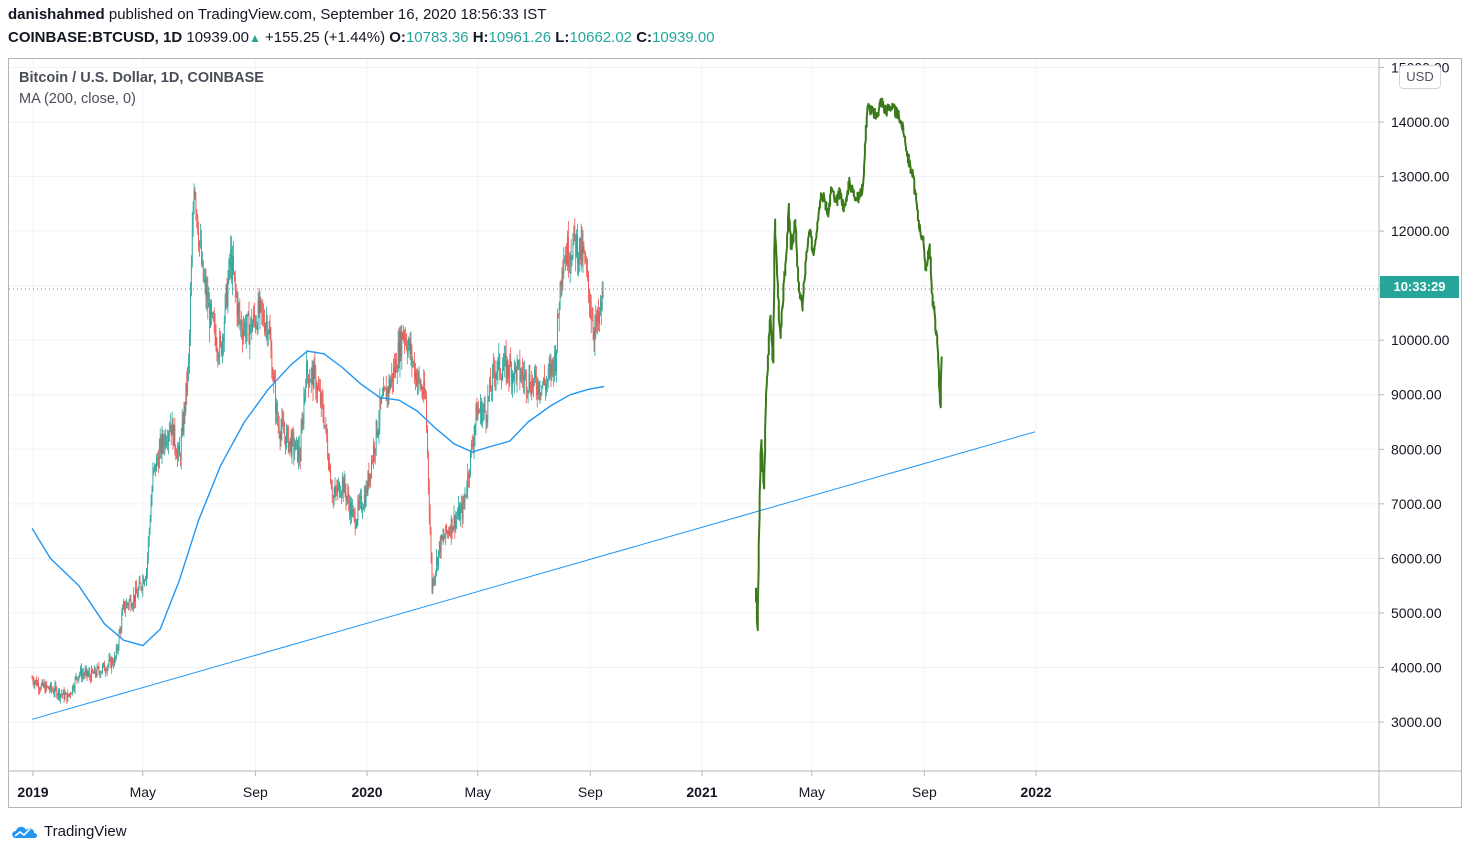 This screenshot has height=855, width=1470. Describe the element at coordinates (24, 832) in the screenshot. I see `tradingview-cloud-icon` at that location.